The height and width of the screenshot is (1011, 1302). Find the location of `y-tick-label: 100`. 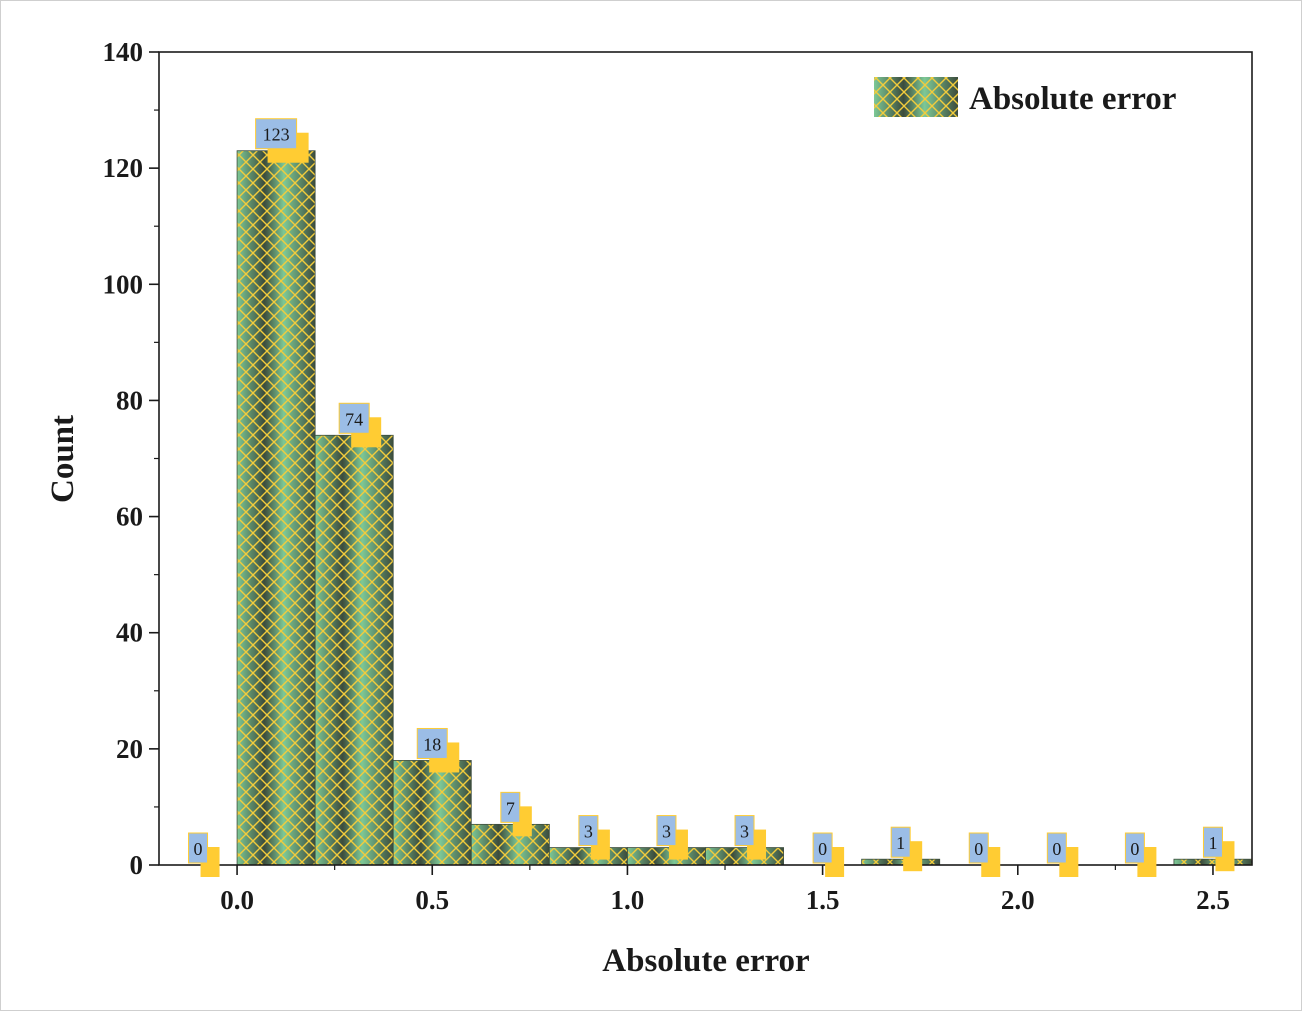

y-tick-label: 100 is located at coordinates (123, 284).